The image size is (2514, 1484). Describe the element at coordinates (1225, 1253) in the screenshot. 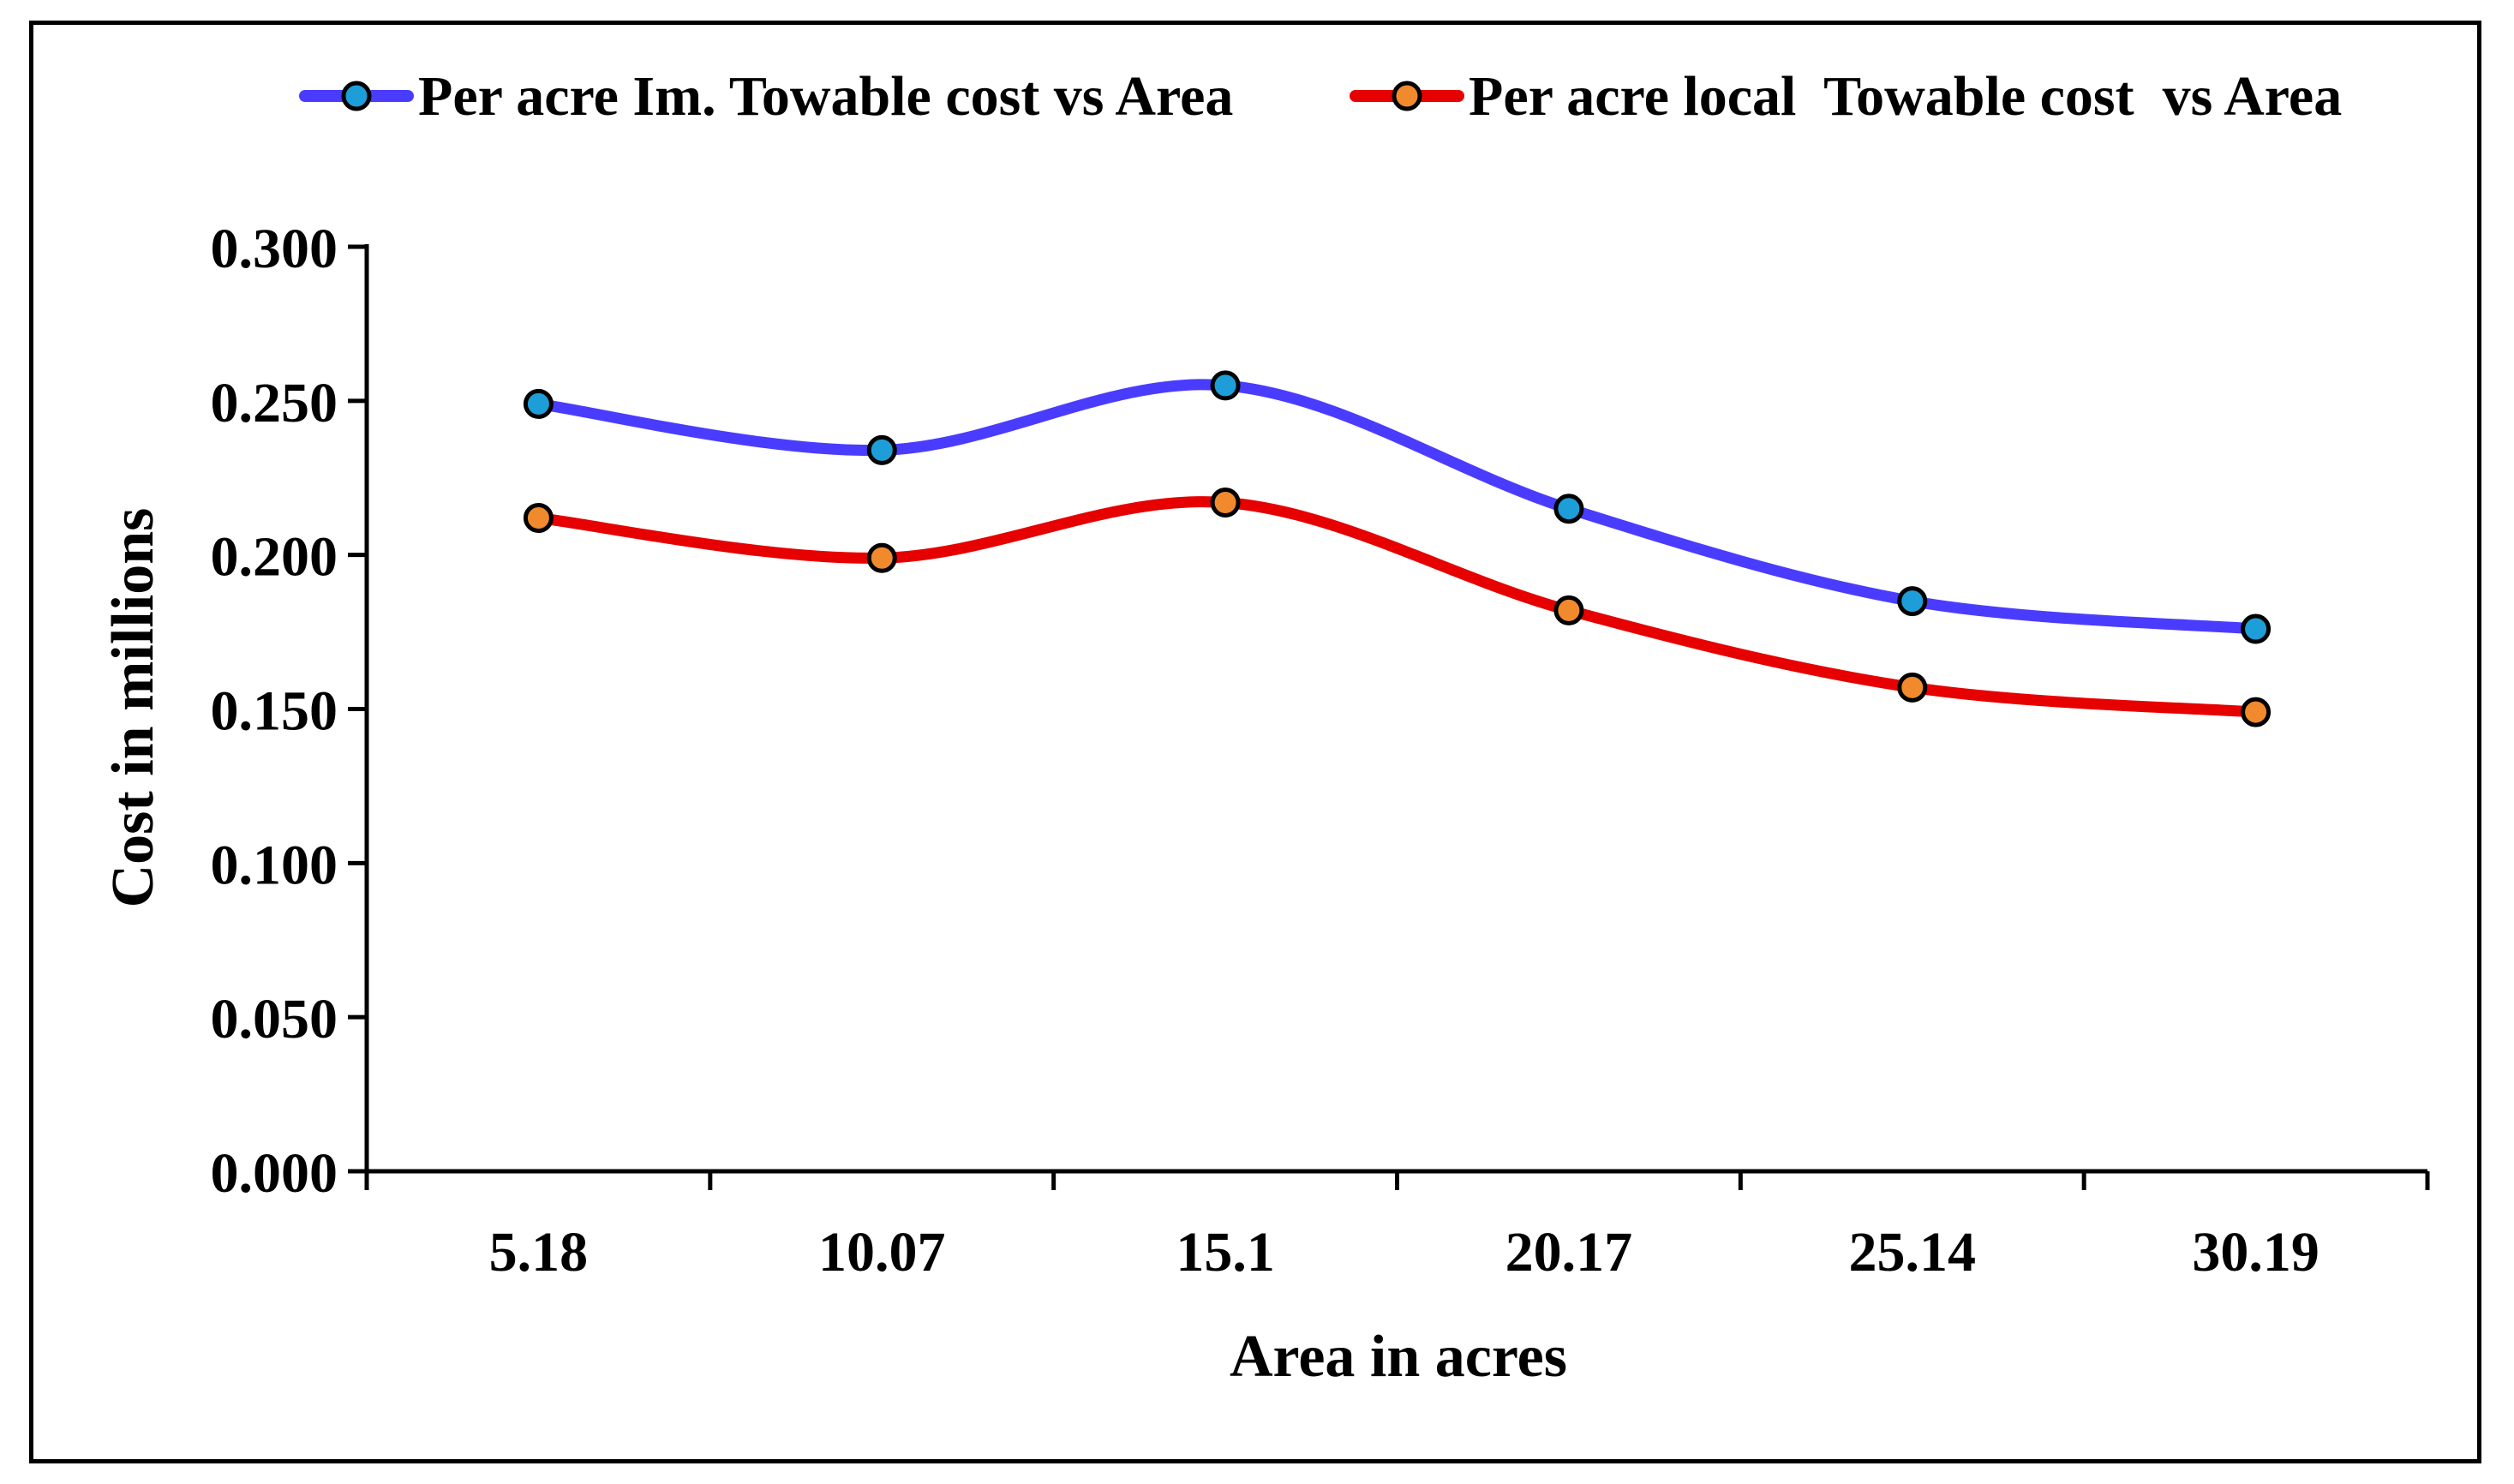

I see `x-tick-label: 15.1` at that location.